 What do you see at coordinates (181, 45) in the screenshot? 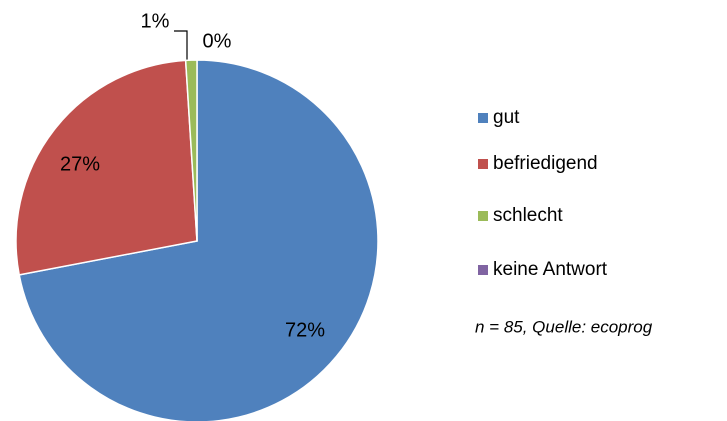
I see `leader-line` at bounding box center [181, 45].